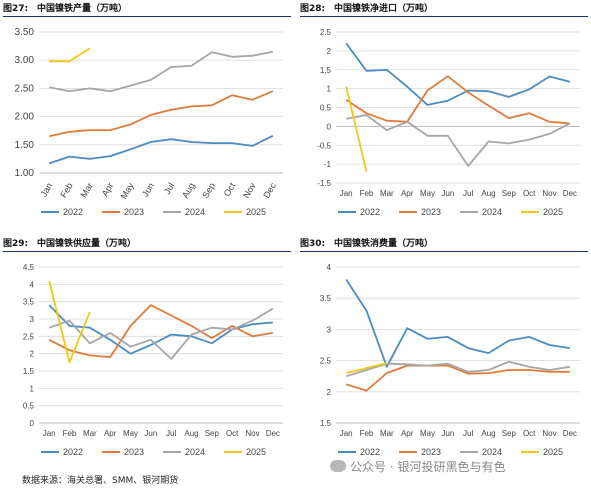 Image resolution: width=591 pixels, height=493 pixels. What do you see at coordinates (25, 88) in the screenshot?
I see `y-tick-label: 2.50` at bounding box center [25, 88].